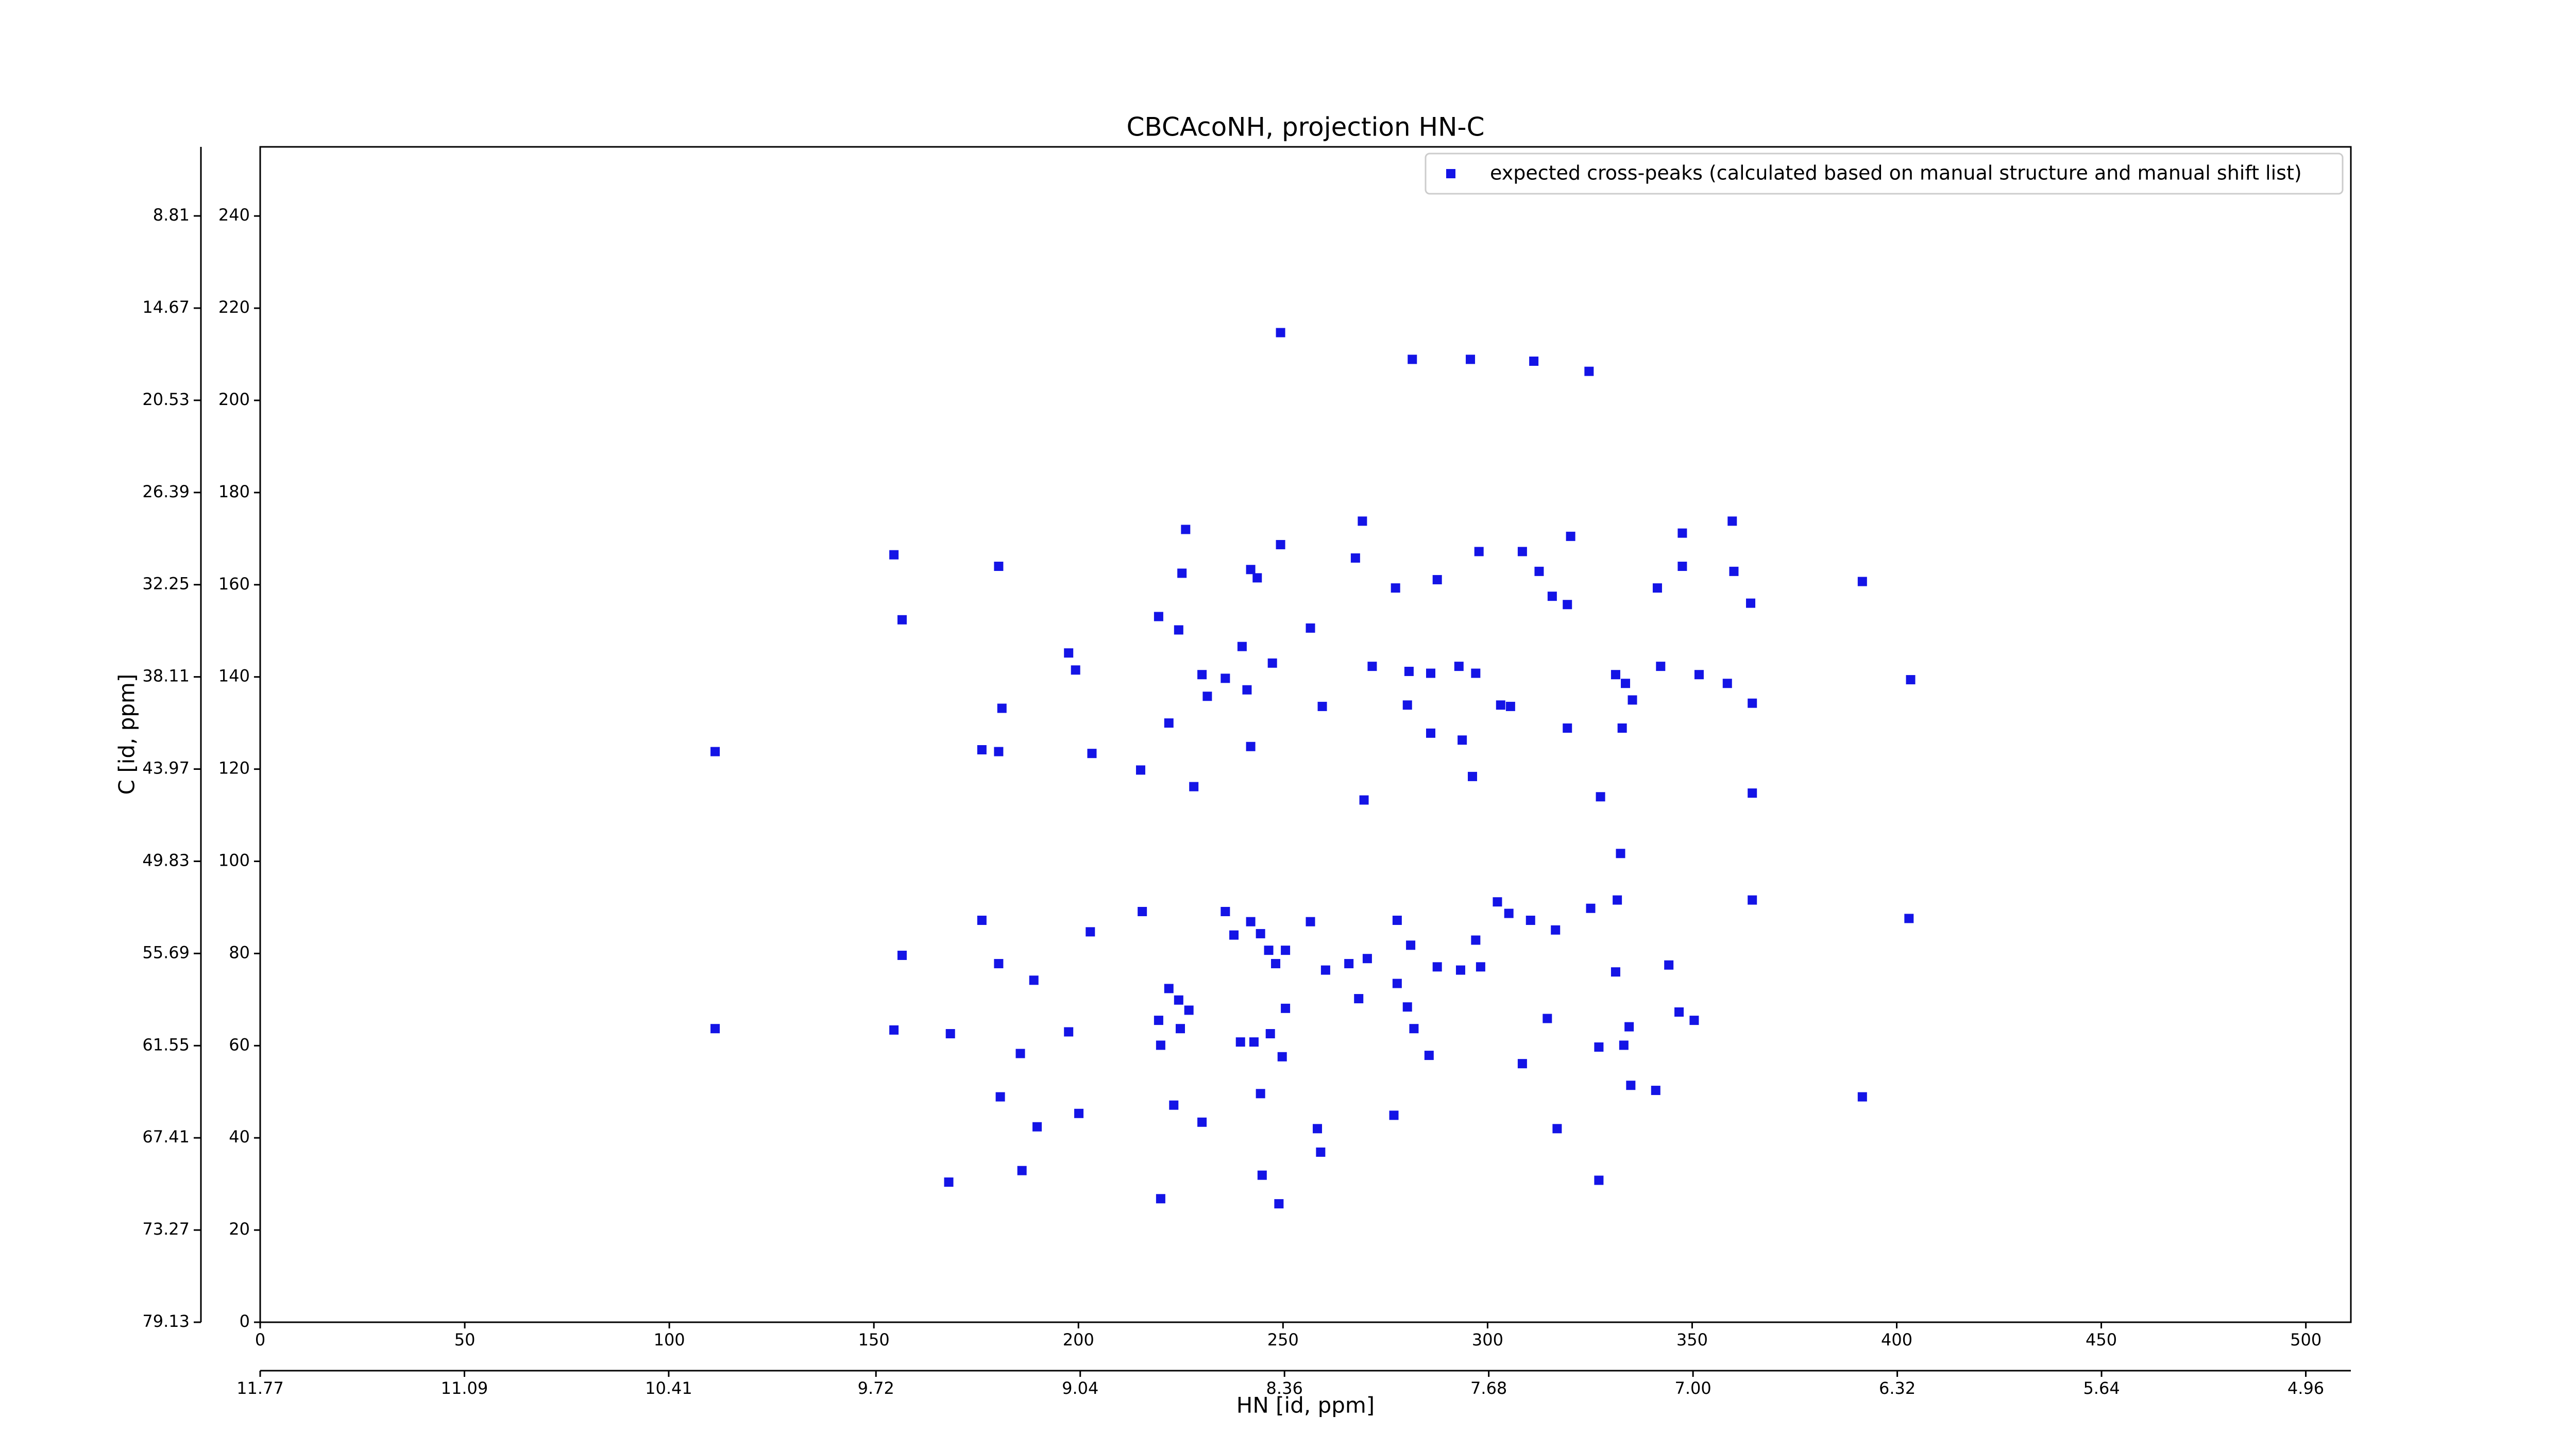 The width and height of the screenshot is (2576, 1449). Describe the element at coordinates (234, 307) in the screenshot. I see `y-tick-label: 220` at that location.